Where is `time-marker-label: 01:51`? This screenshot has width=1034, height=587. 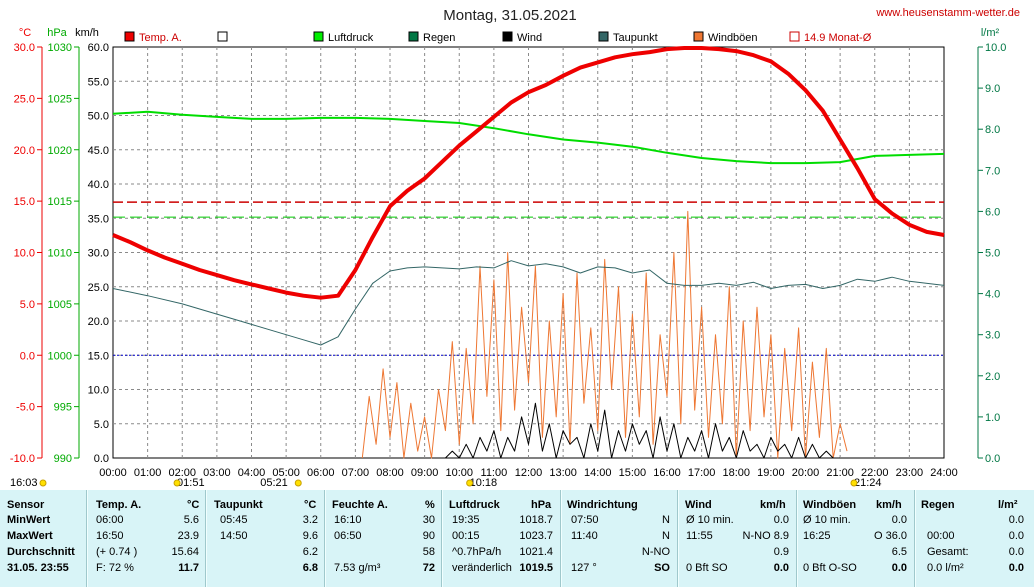
time-marker-label: 01:51 is located at coordinates (191, 483).